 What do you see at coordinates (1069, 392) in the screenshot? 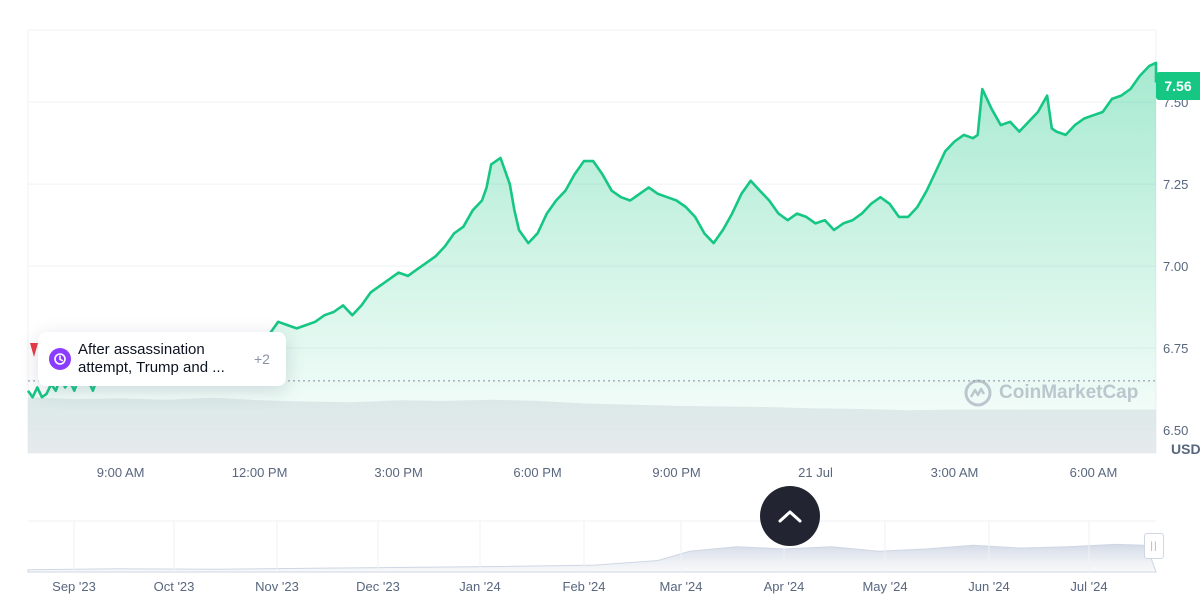
I see `watermark-brand: CoinMarketCap` at bounding box center [1069, 392].